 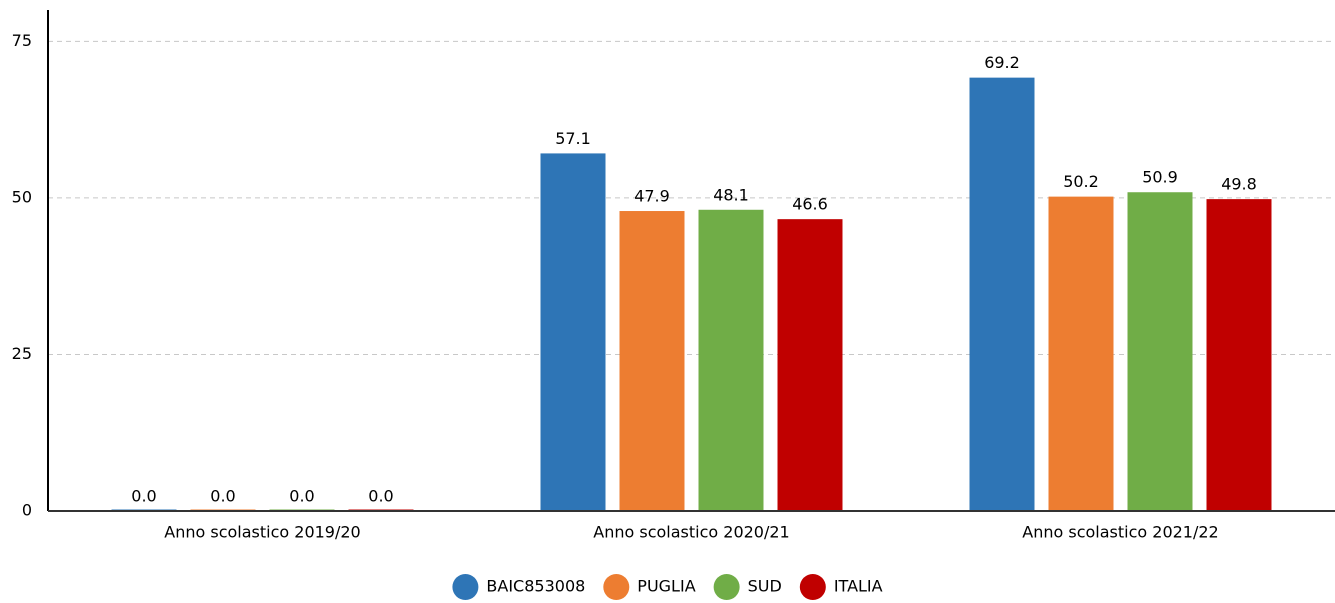 I want to click on value-label: 57.1, so click(x=573, y=138).